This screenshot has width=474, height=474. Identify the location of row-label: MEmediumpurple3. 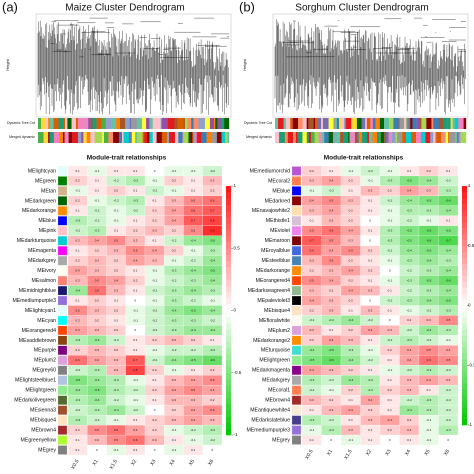
(268, 430).